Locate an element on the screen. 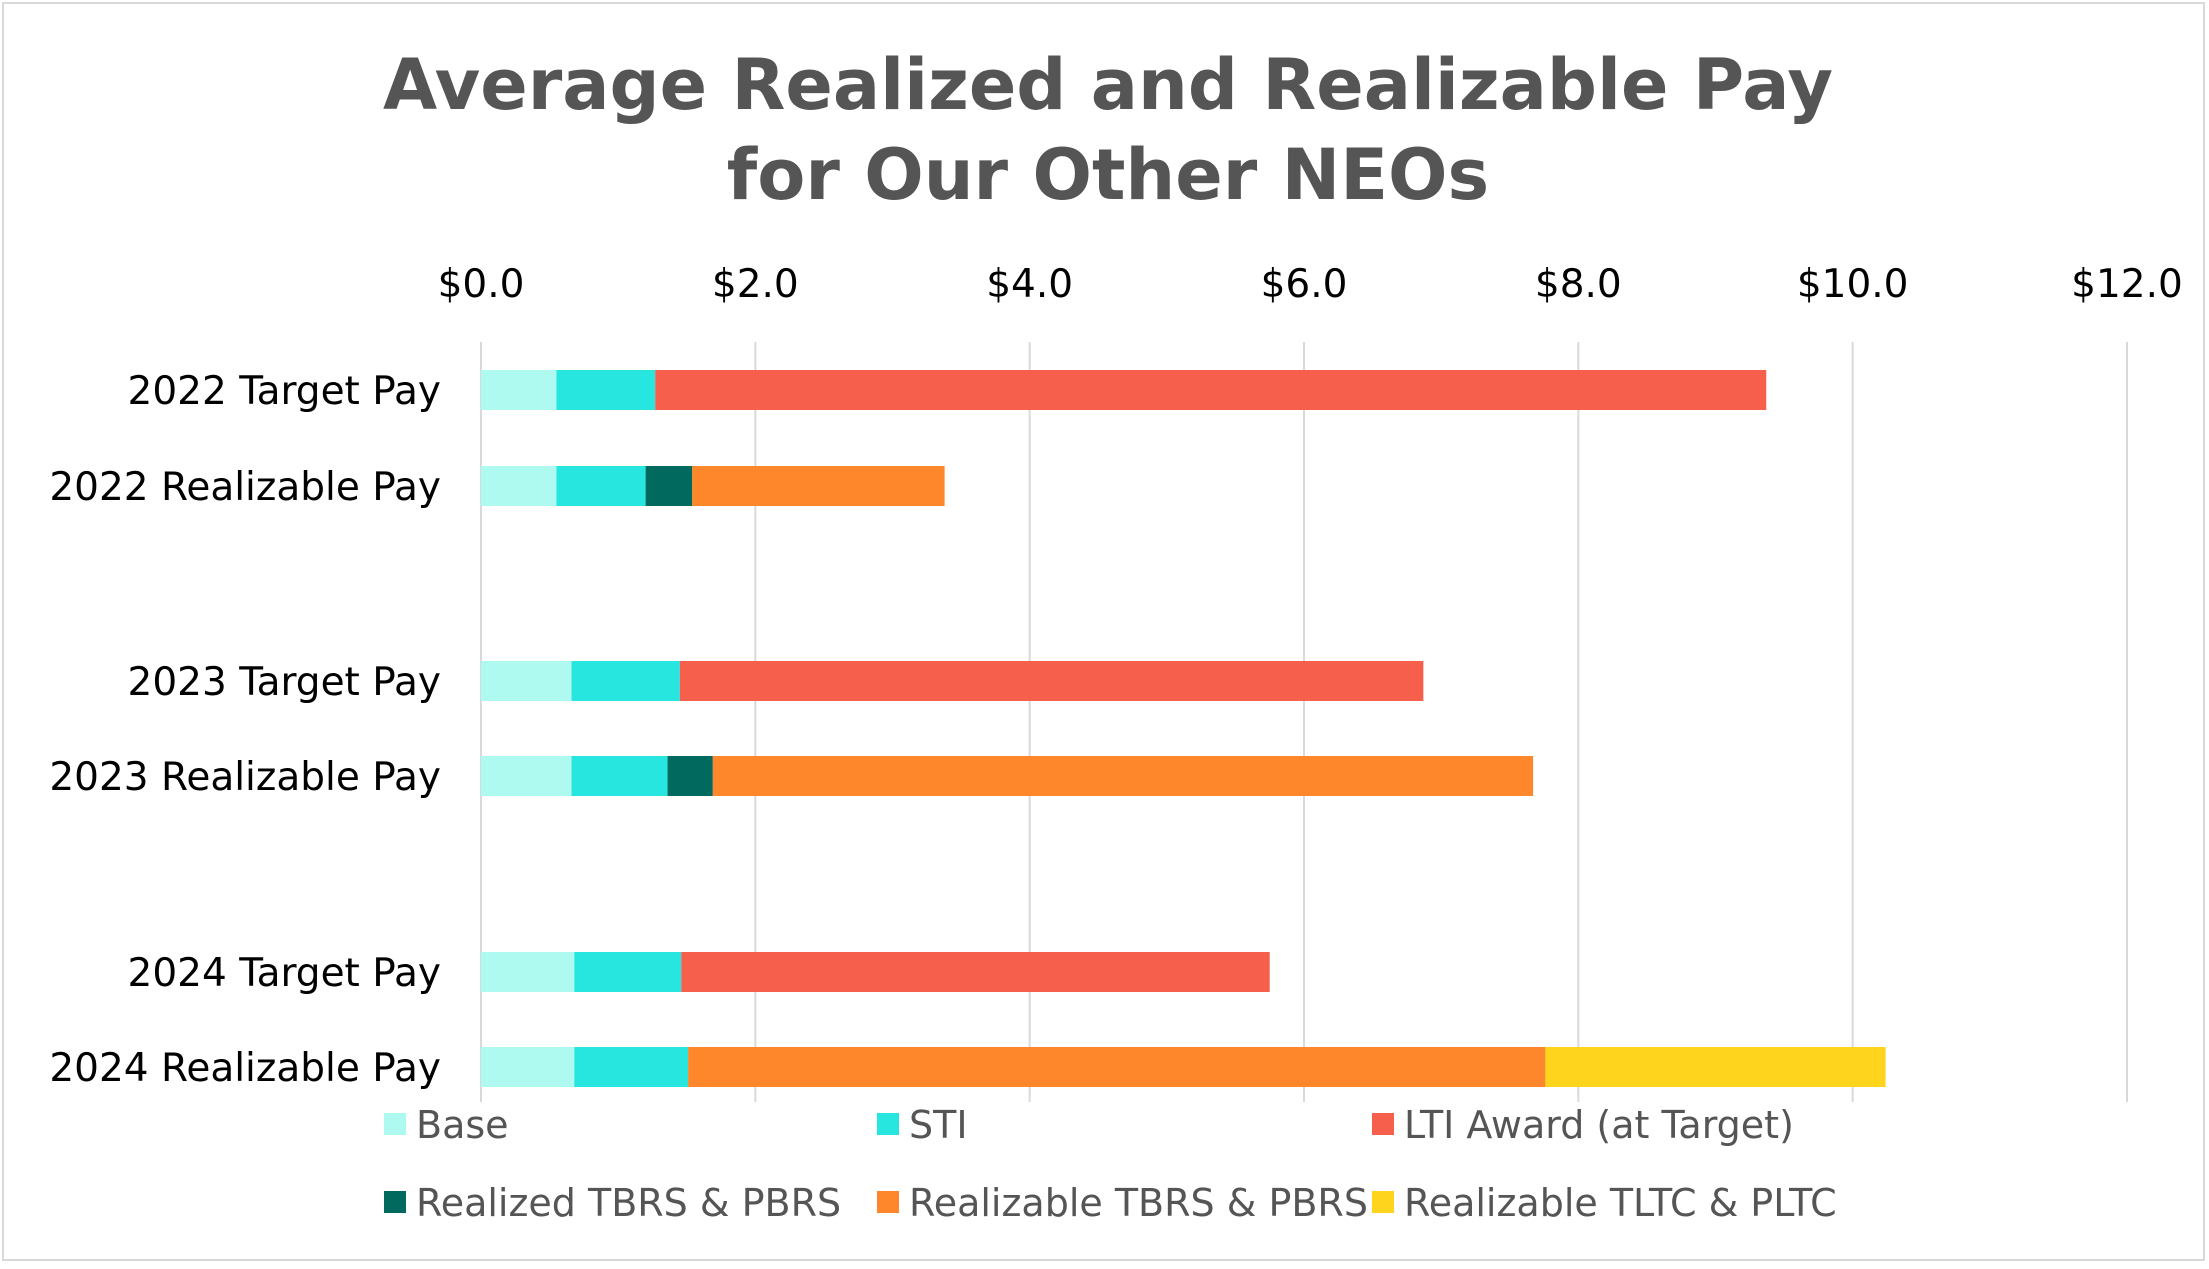 The image size is (2209, 1269). x-axis-ticks: $0.0 $2.0 $4.0 $6.0 $8.0 $10.0 $12.0 is located at coordinates (1310, 284).